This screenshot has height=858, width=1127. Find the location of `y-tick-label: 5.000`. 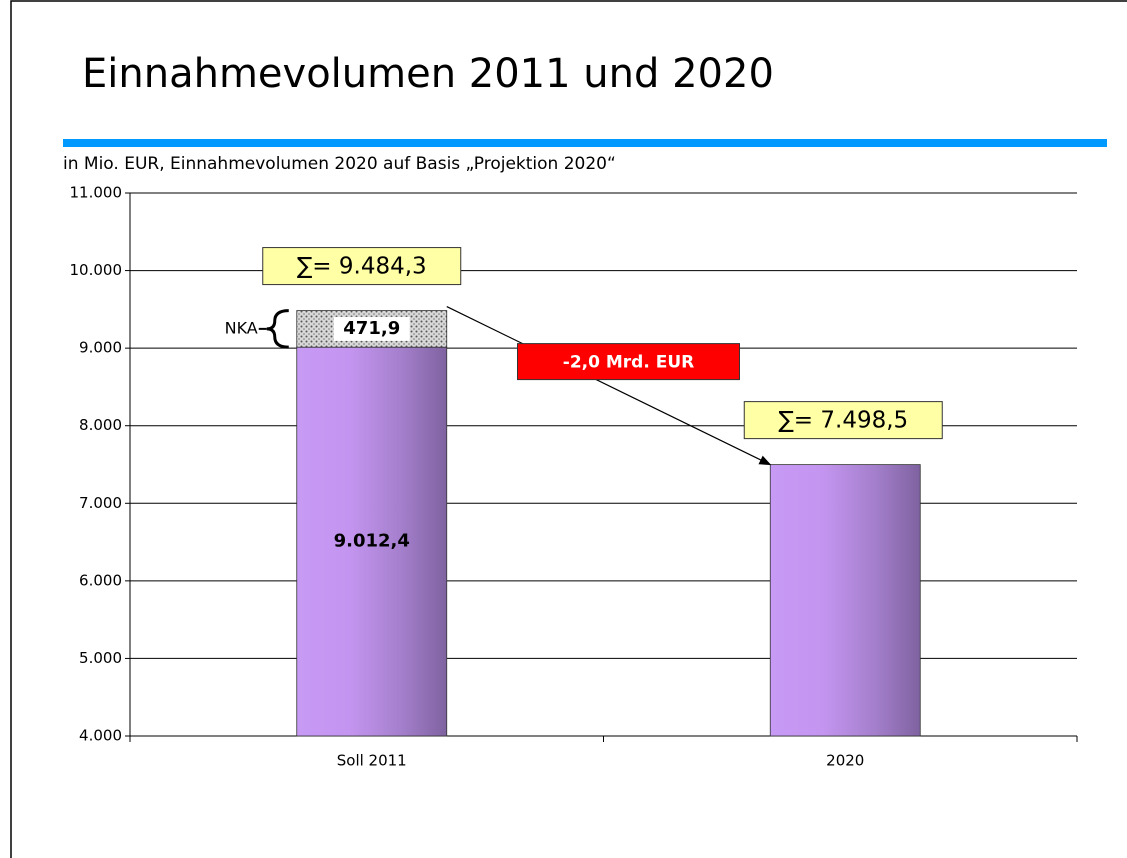

y-tick-label: 5.000 is located at coordinates (100, 658).